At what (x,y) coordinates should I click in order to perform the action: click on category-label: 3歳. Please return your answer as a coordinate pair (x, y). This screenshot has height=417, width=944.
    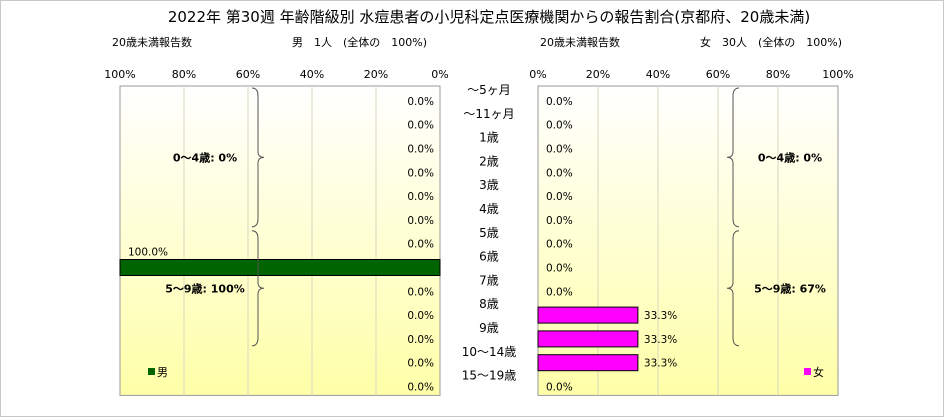
    Looking at the image, I should click on (489, 185).